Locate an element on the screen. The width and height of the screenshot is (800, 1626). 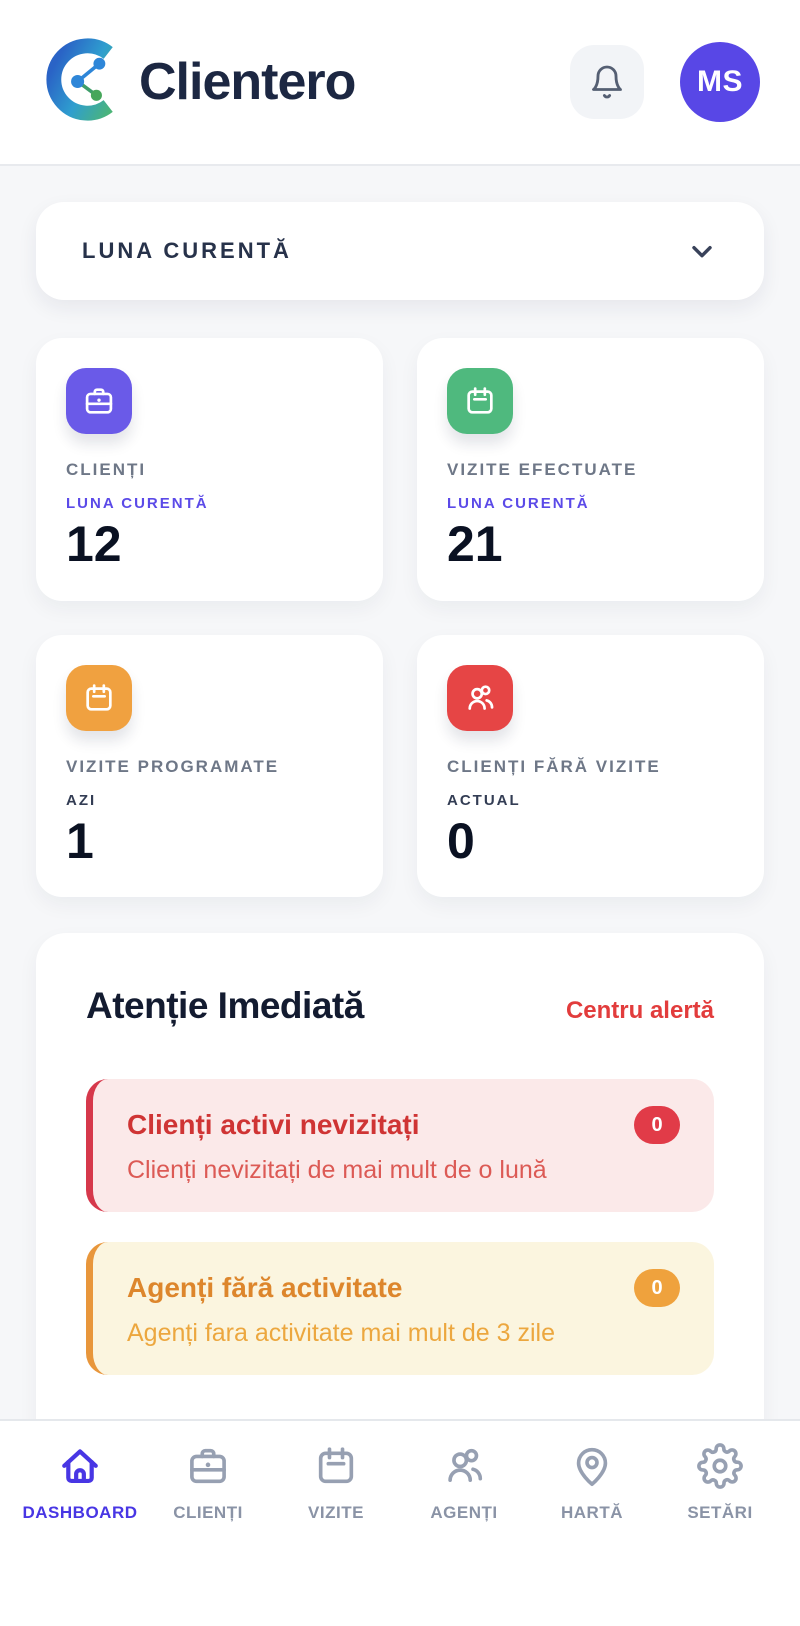
app-logo: Clientero is located at coordinates (198, 82).